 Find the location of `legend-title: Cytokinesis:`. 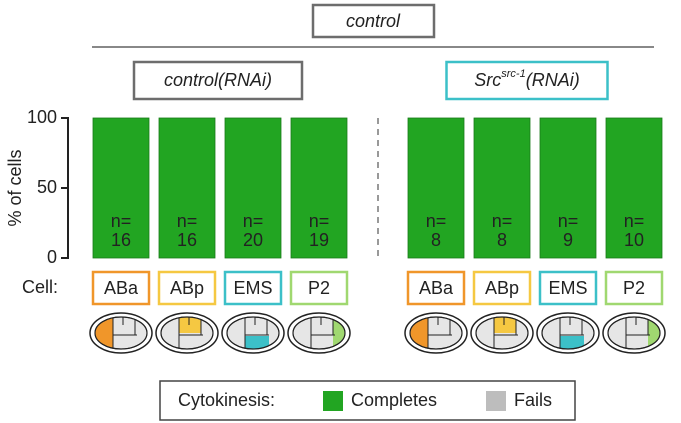

legend-title: Cytokinesis: is located at coordinates (226, 400).